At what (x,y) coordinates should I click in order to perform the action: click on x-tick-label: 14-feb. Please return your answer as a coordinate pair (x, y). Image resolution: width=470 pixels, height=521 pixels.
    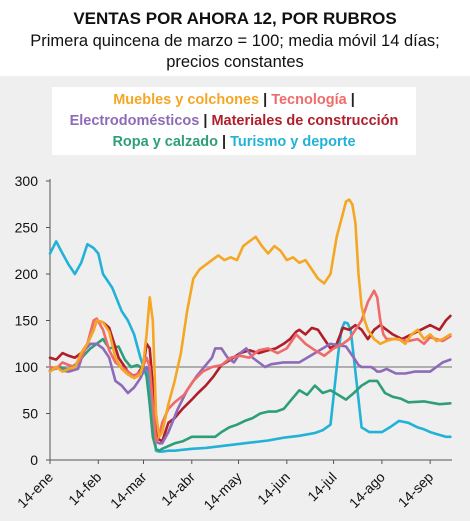
    Looking at the image, I should click on (85, 489).